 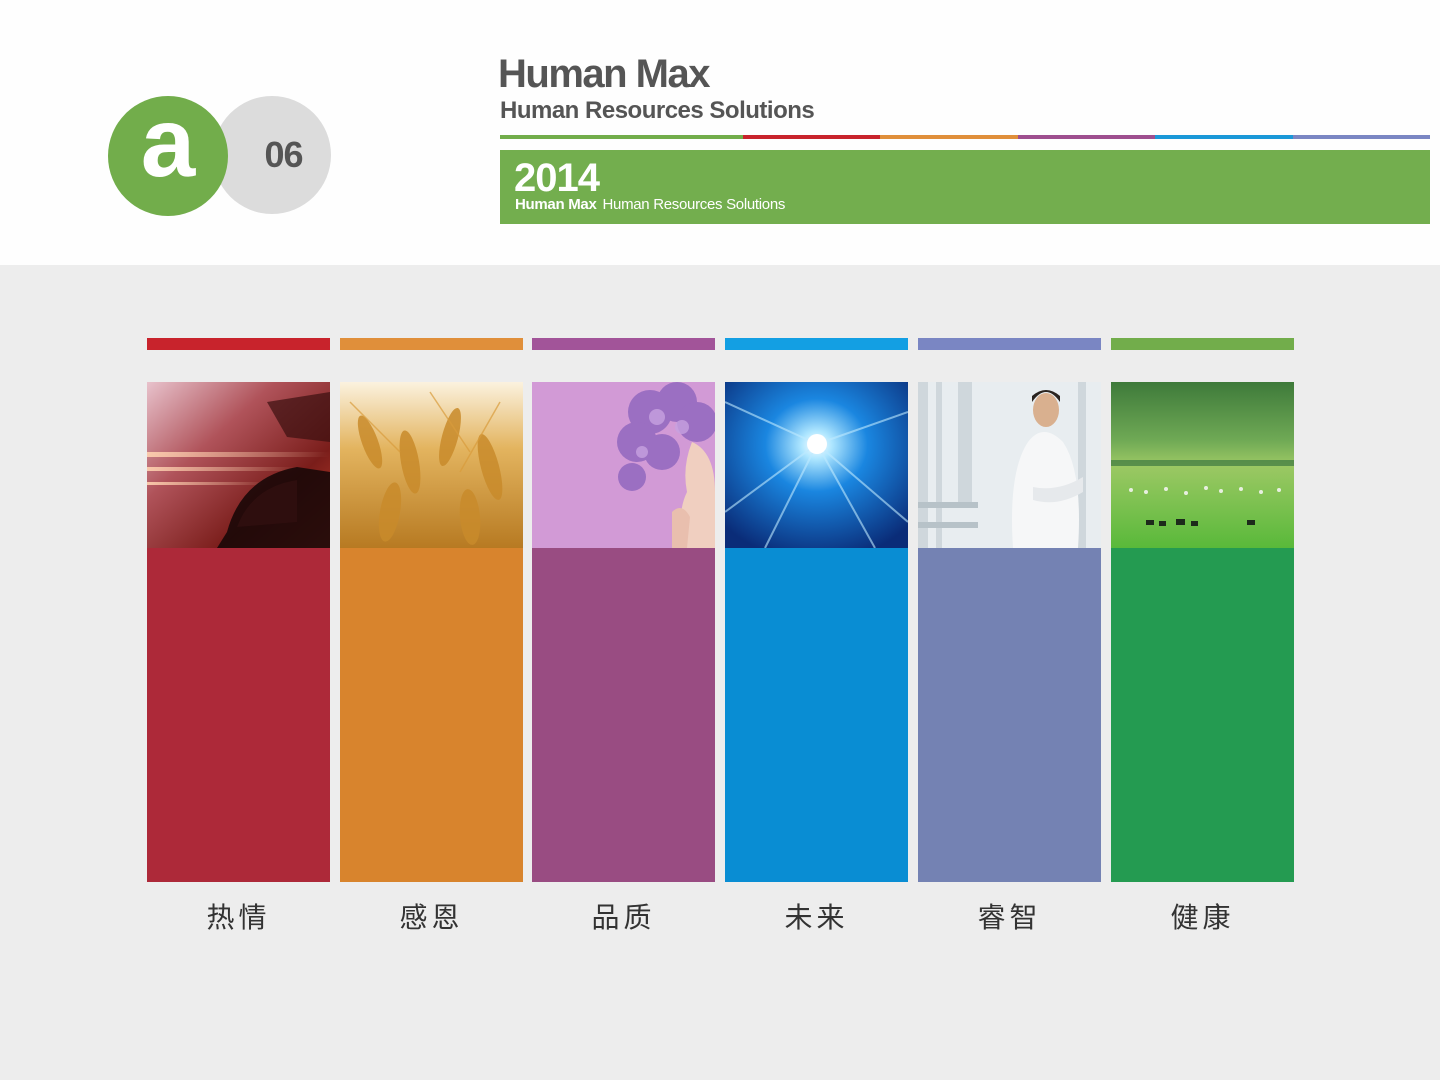 What do you see at coordinates (621, 137) in the screenshot?
I see `color-stripe-green` at bounding box center [621, 137].